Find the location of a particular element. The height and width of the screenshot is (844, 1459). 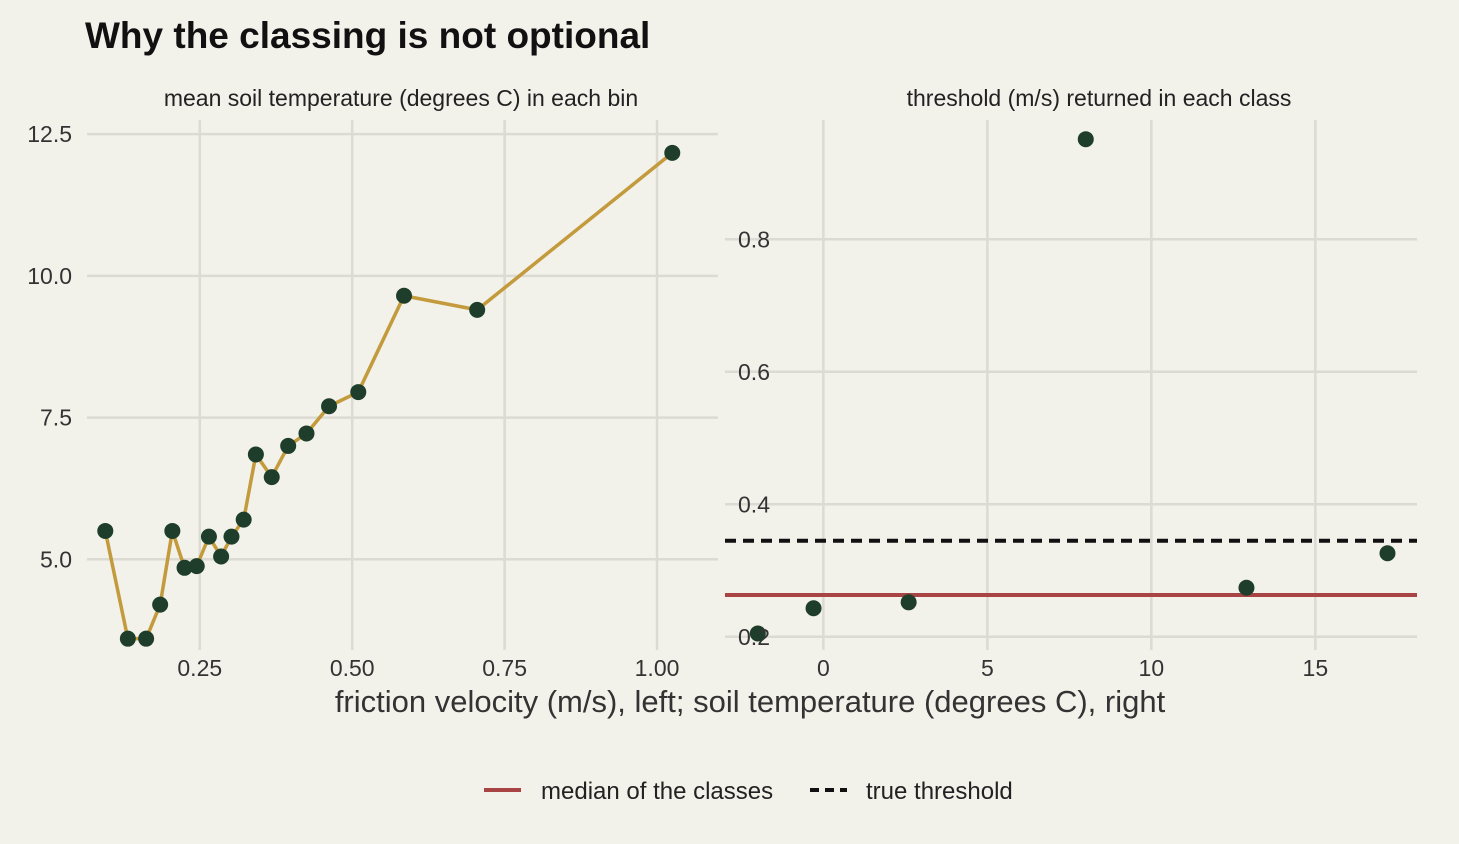

left-y-tick-label: 12.5 is located at coordinates (49, 134).